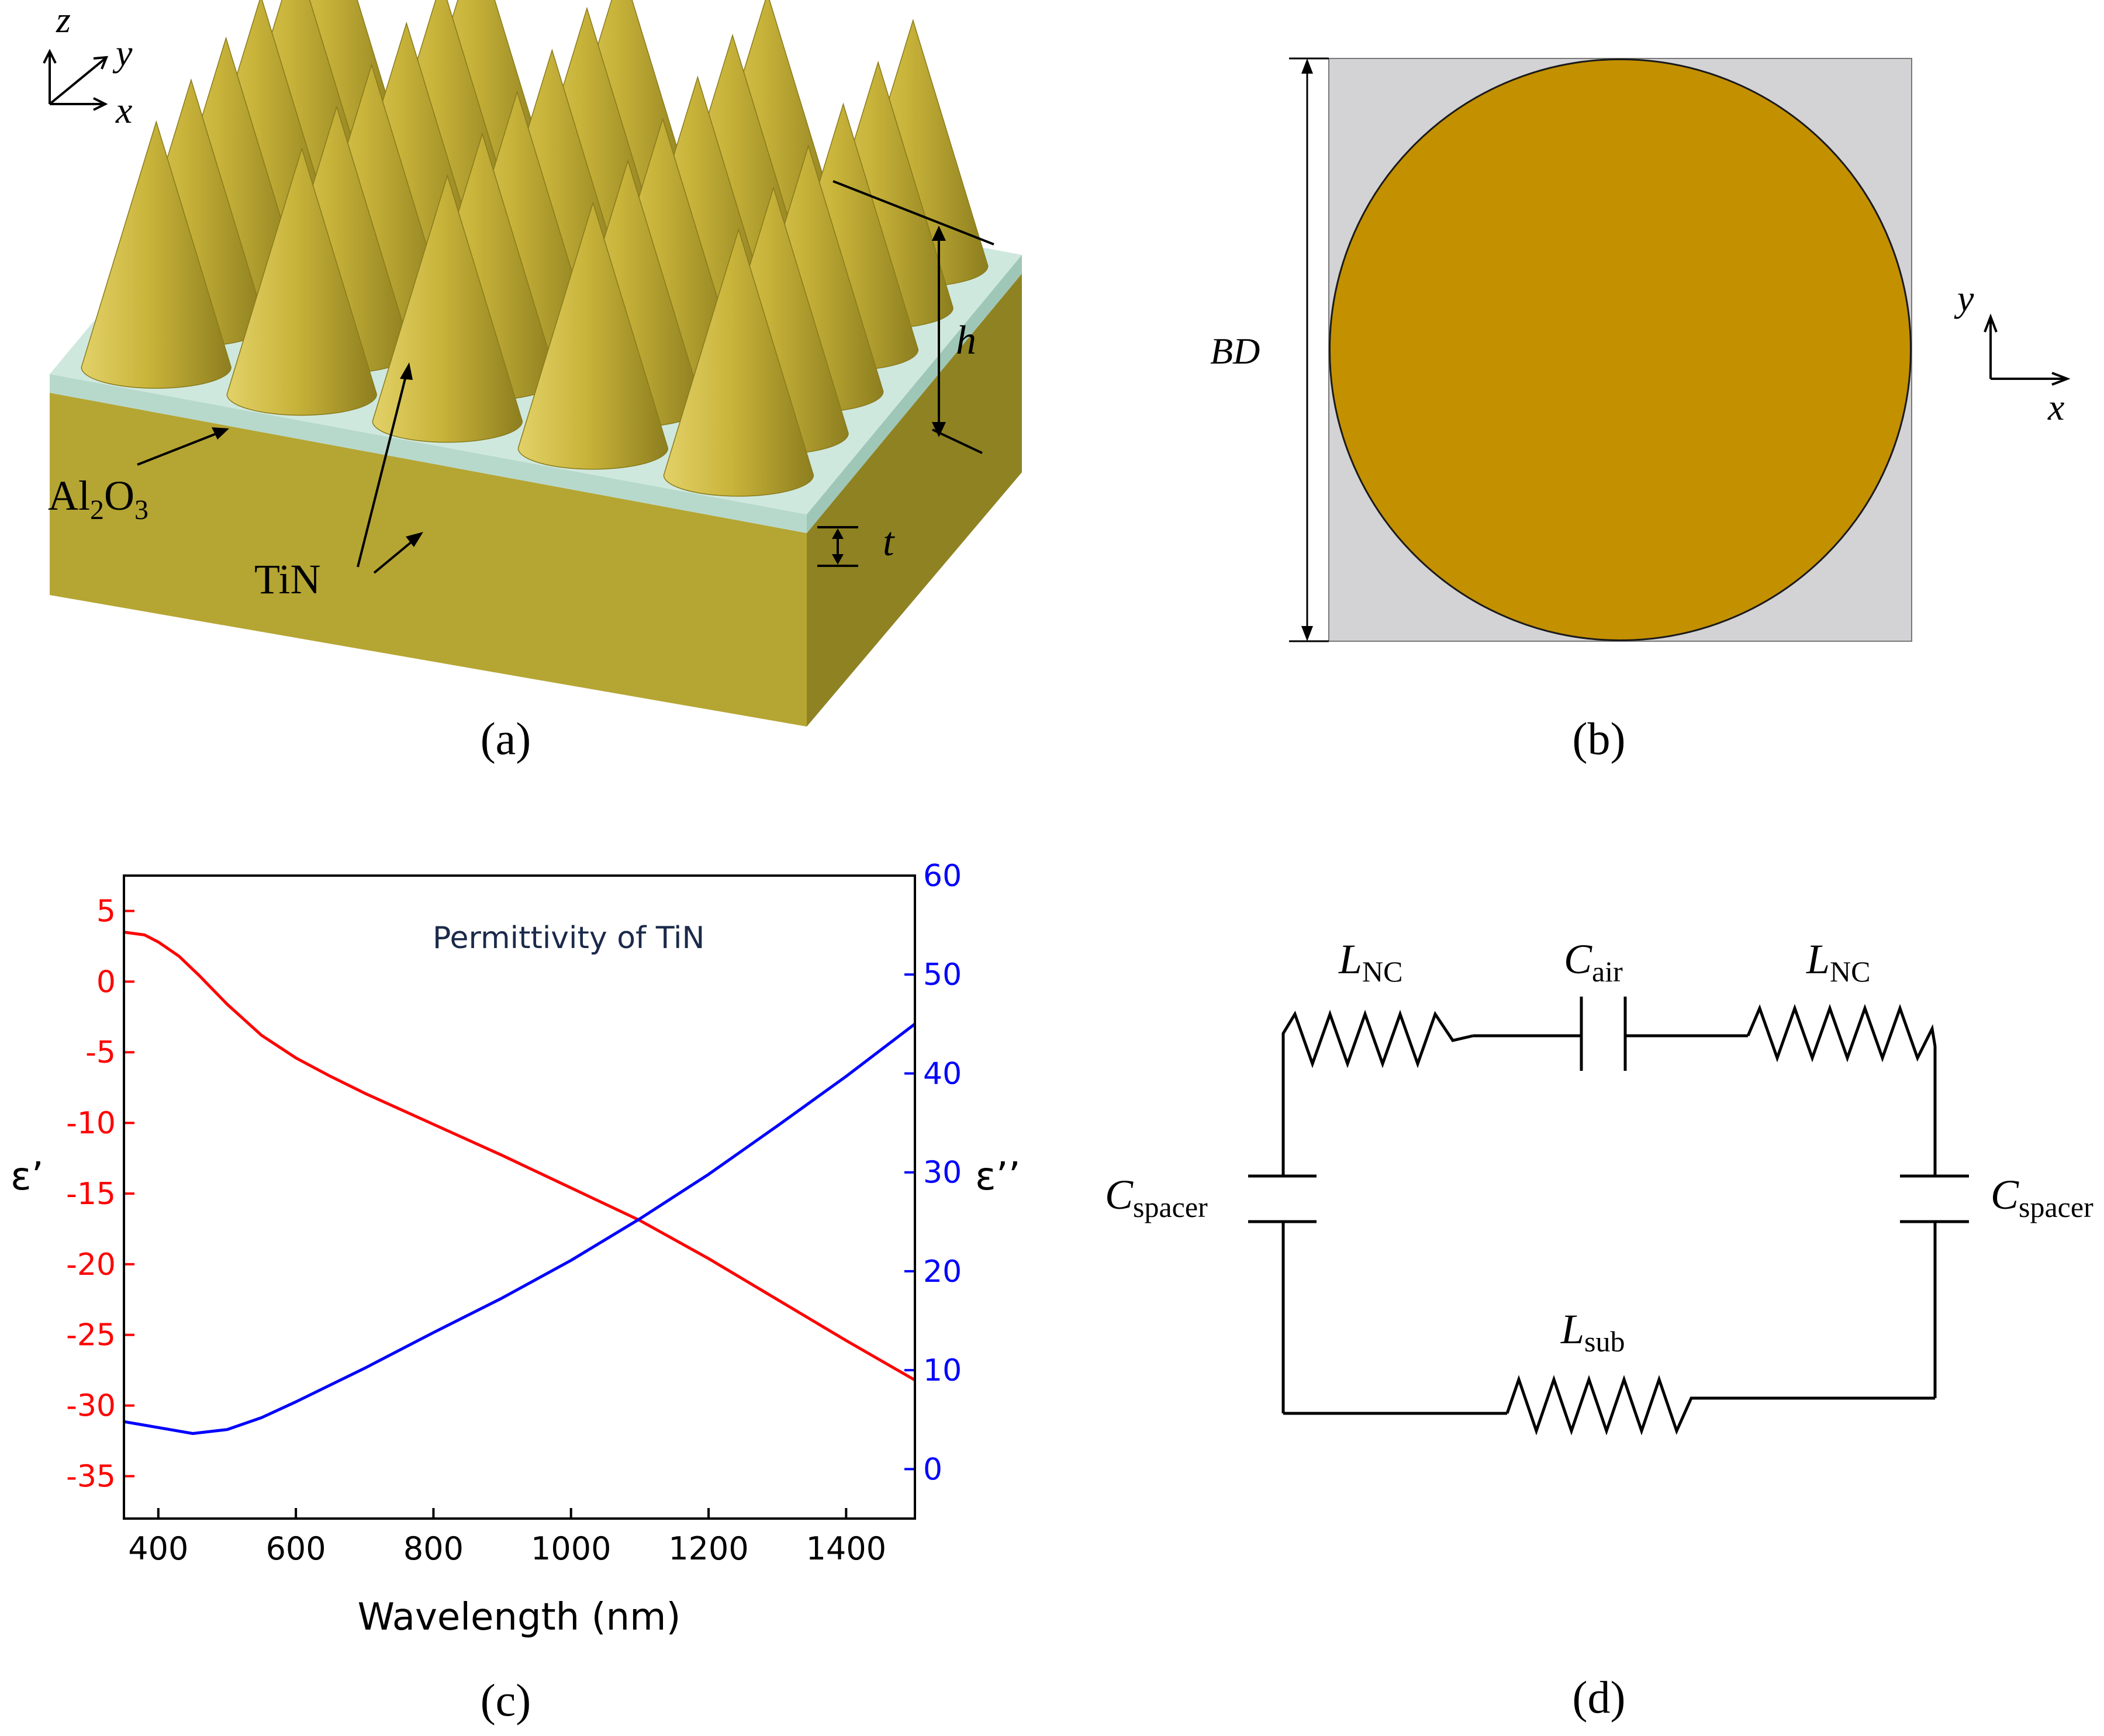 The image size is (2104, 1736). Describe the element at coordinates (932, 1469) in the screenshot. I see `right-y-tick-label: 0` at that location.